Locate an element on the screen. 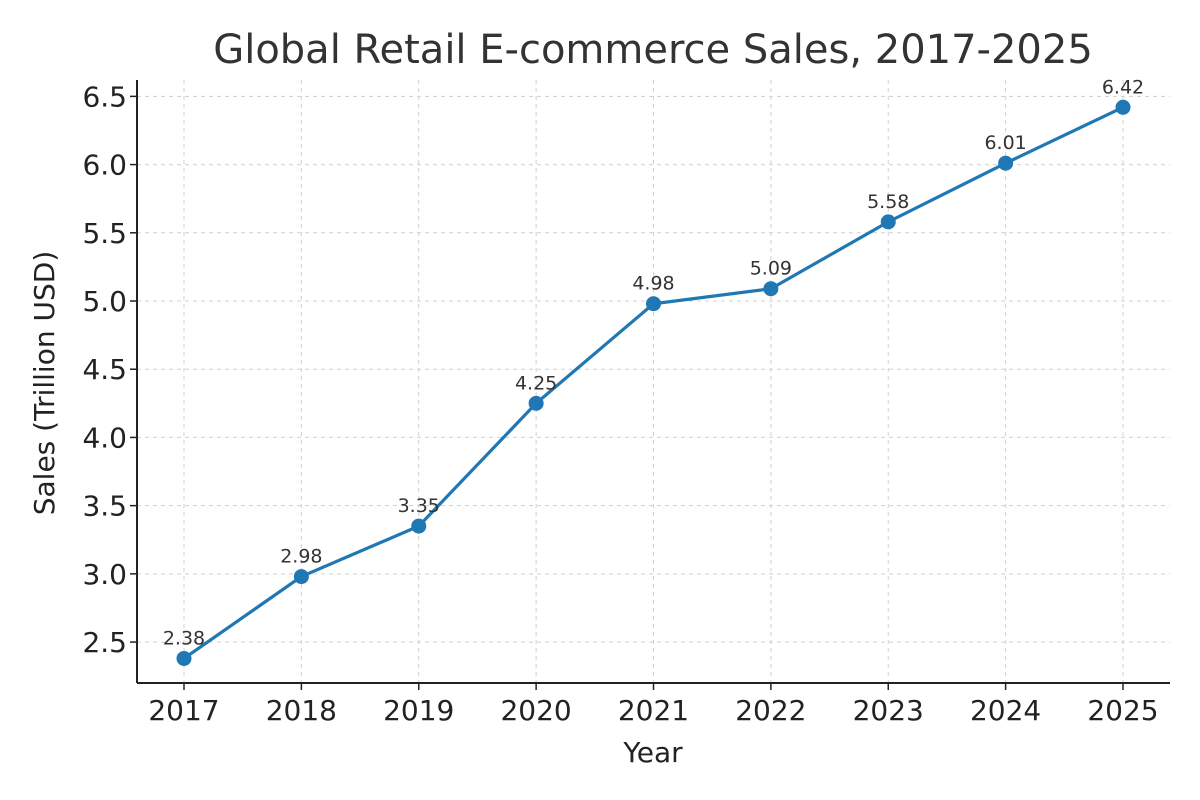 The image size is (1200, 800). y-tick-label: 3.0 is located at coordinates (104, 574).